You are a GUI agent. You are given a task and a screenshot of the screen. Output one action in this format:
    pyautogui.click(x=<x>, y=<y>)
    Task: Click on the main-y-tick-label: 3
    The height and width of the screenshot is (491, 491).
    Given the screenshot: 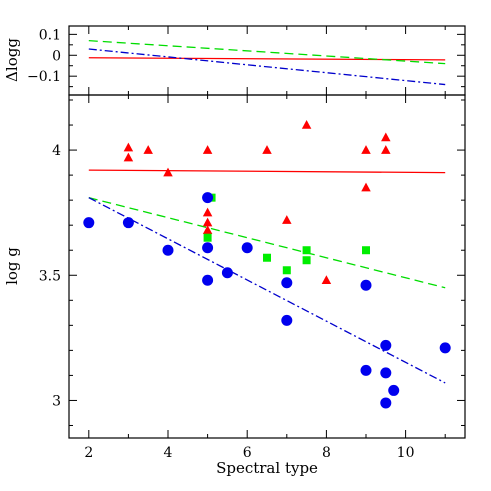 What is the action you would take?
    pyautogui.click(x=56, y=401)
    